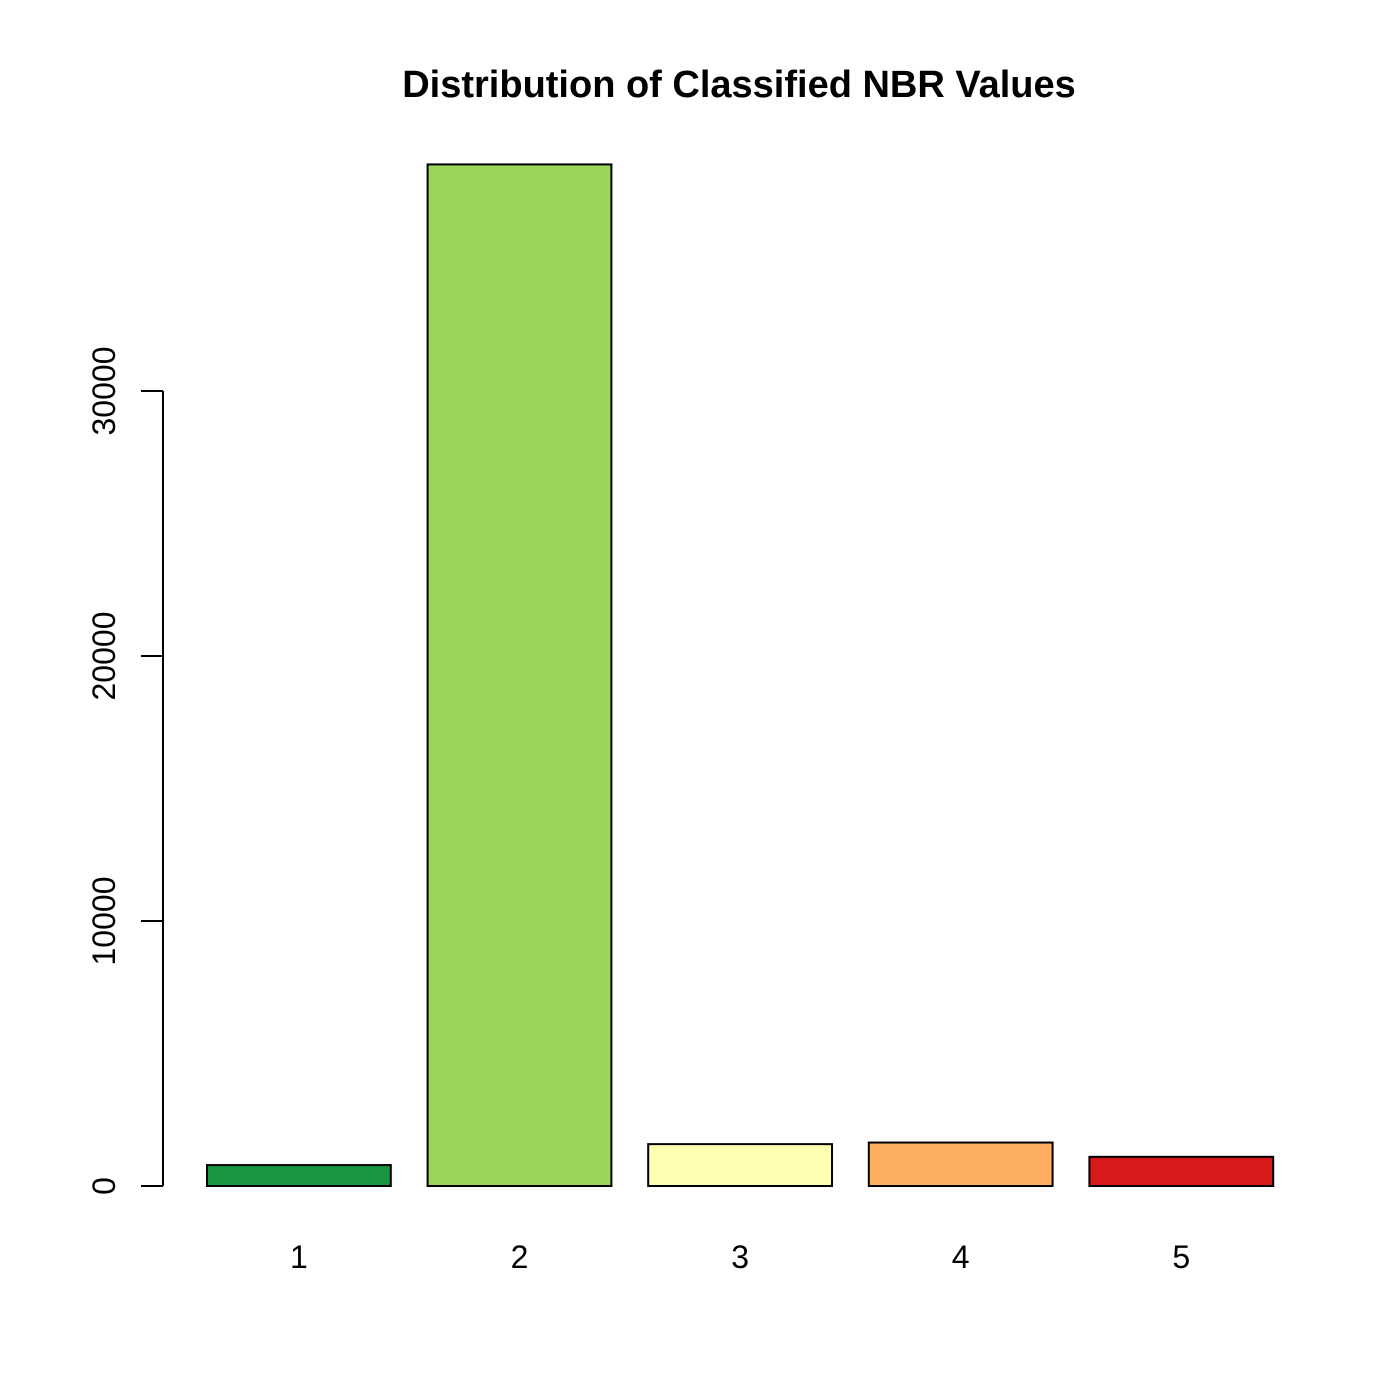 This screenshot has height=1400, width=1400. What do you see at coordinates (739, 85) in the screenshot?
I see `chart-title: Distribution of Classified NBR Values` at bounding box center [739, 85].